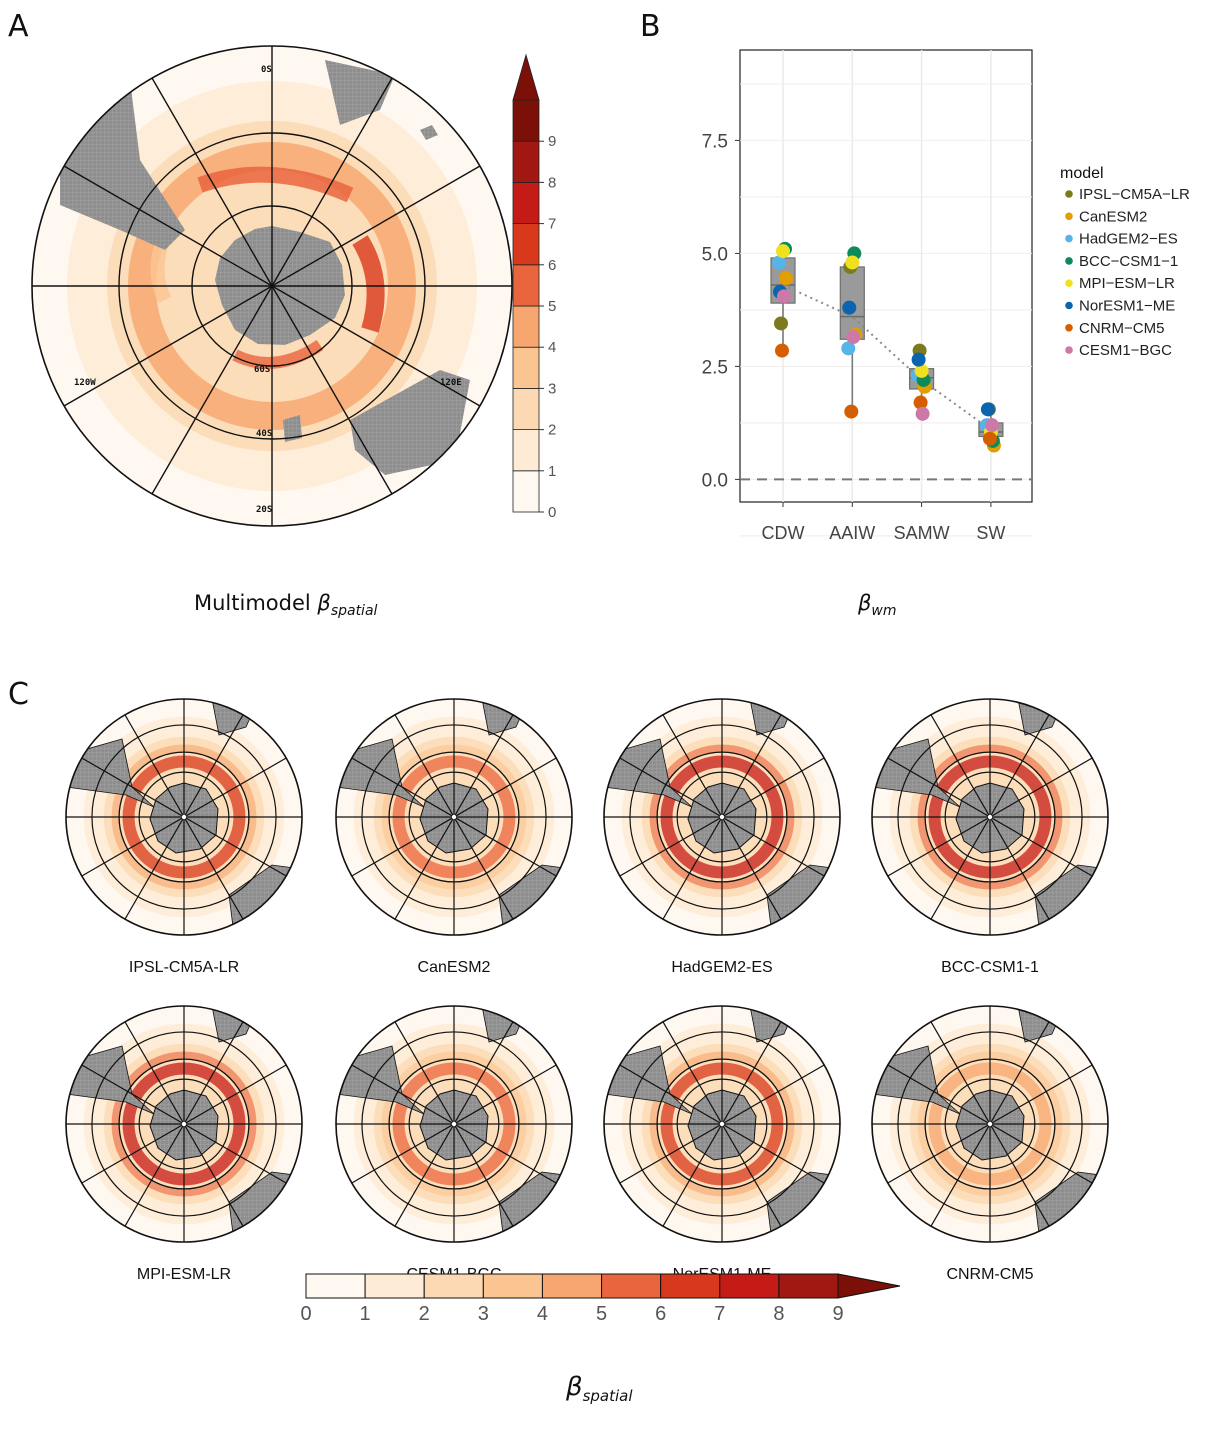  What do you see at coordinates (715, 367) in the screenshot?
I see `y-tick-label: 2.5` at bounding box center [715, 367].